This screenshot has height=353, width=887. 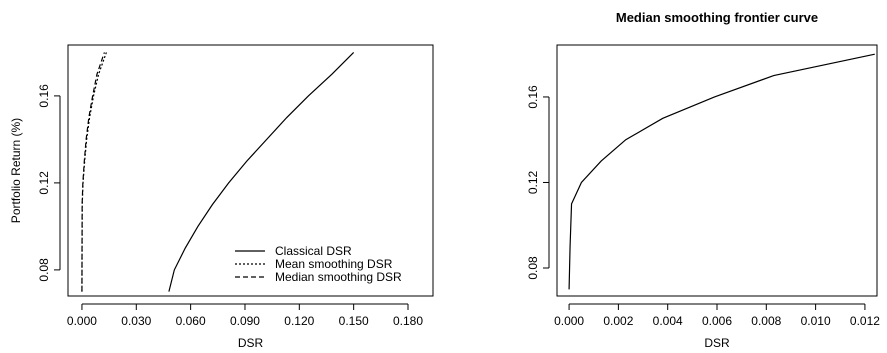 What do you see at coordinates (16, 170) in the screenshot?
I see `y-axis-label: Portfolio Return (%)` at bounding box center [16, 170].